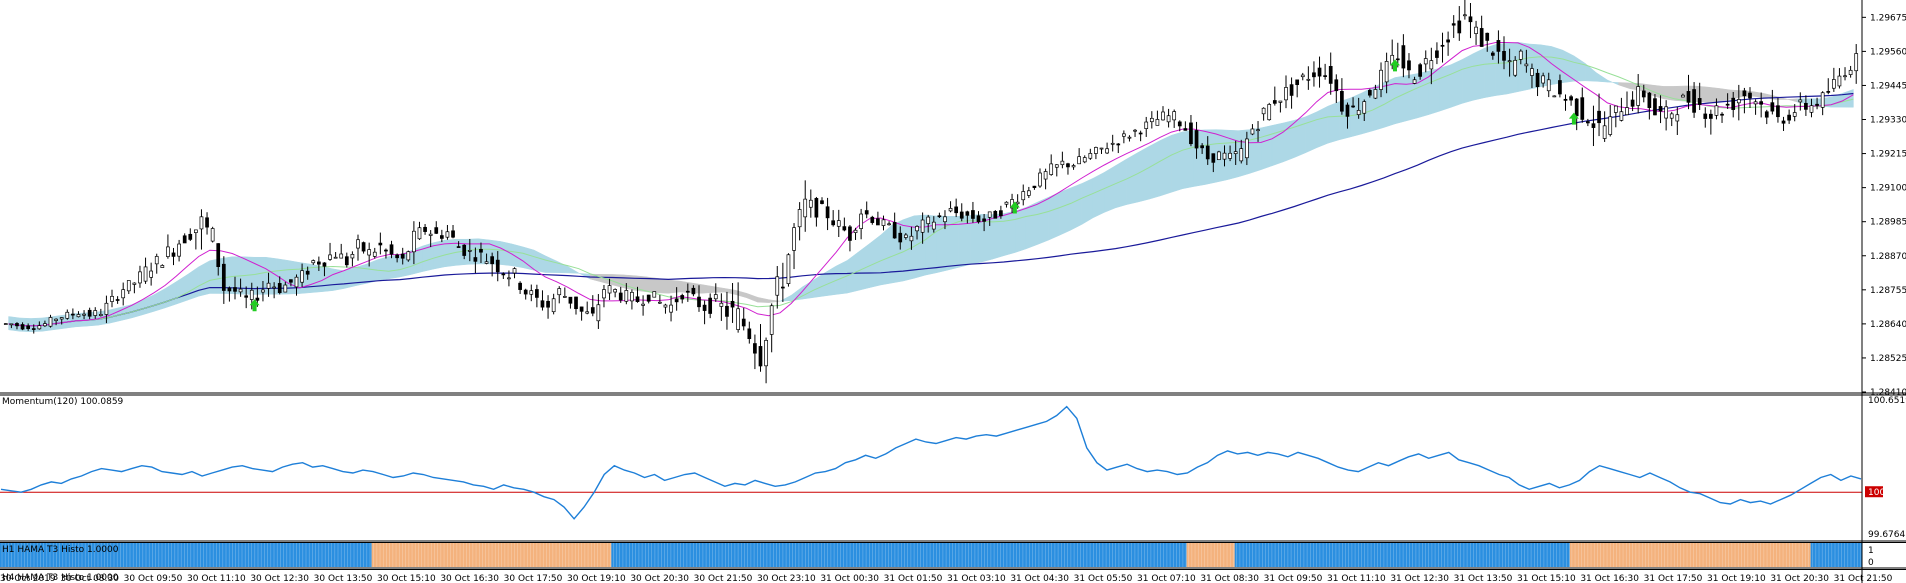 This screenshot has width=1906, height=583. I want to click on price-tick-label: 1.29560, so click(1888, 52).